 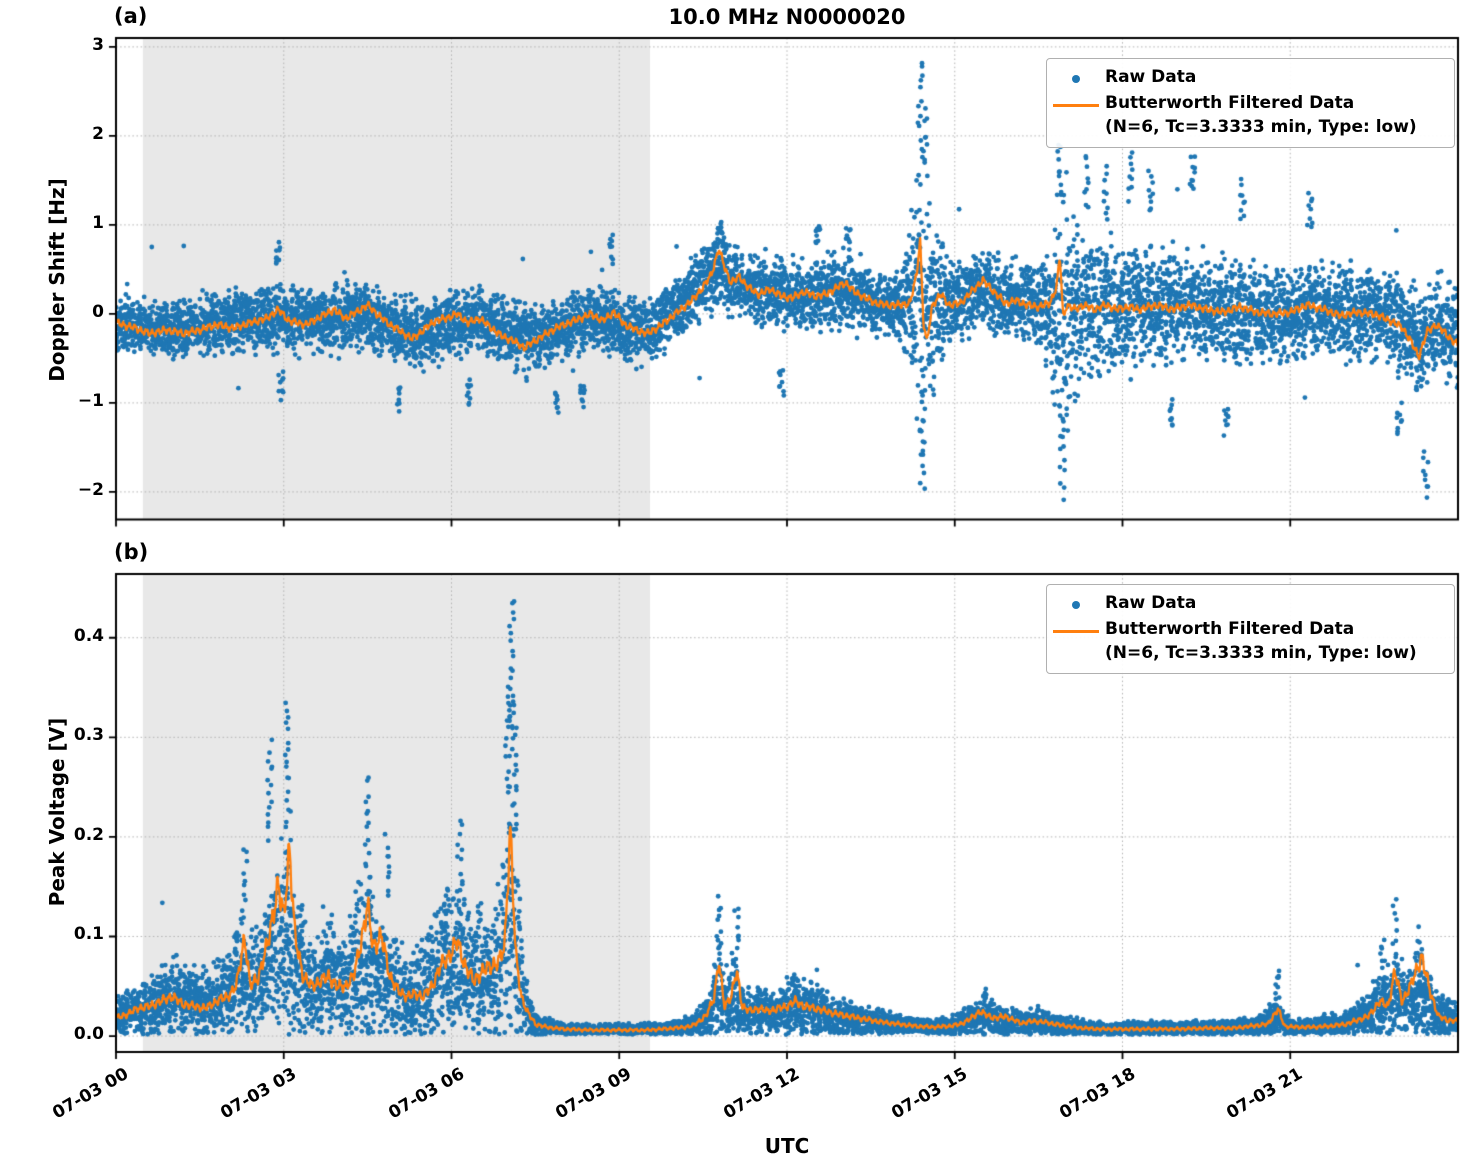 I want to click on y-tick-label: 0.3, so click(x=88, y=735).